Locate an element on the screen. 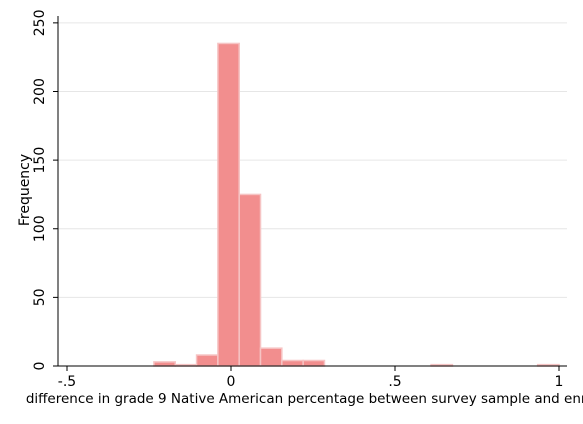  y-tick-label: 200 is located at coordinates (40, 91).